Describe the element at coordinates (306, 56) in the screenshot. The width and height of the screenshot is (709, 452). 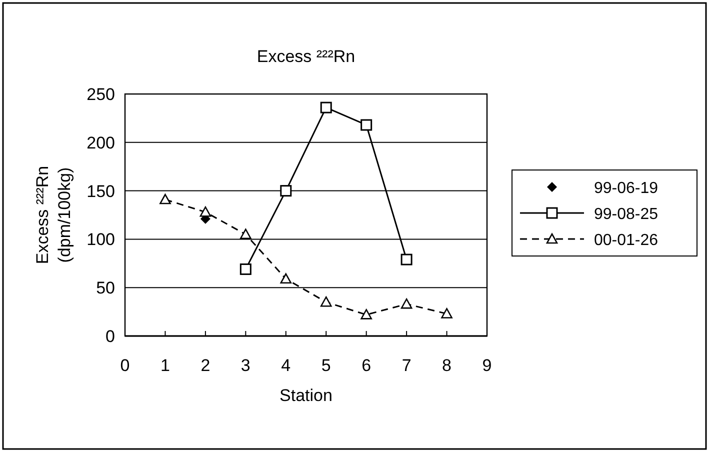
I see `chart-title: Excess ²²²Rn` at that location.